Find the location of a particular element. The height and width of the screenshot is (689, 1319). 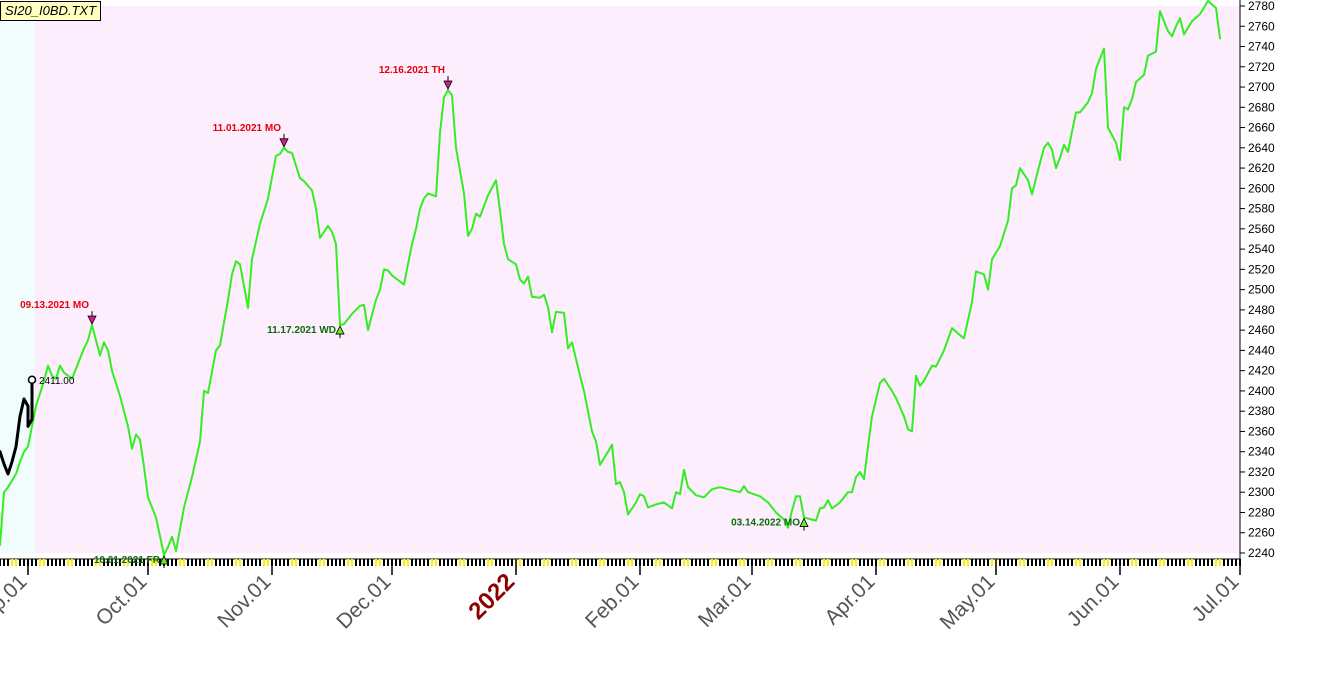

y-tick-label: 2620 is located at coordinates (1261, 168).